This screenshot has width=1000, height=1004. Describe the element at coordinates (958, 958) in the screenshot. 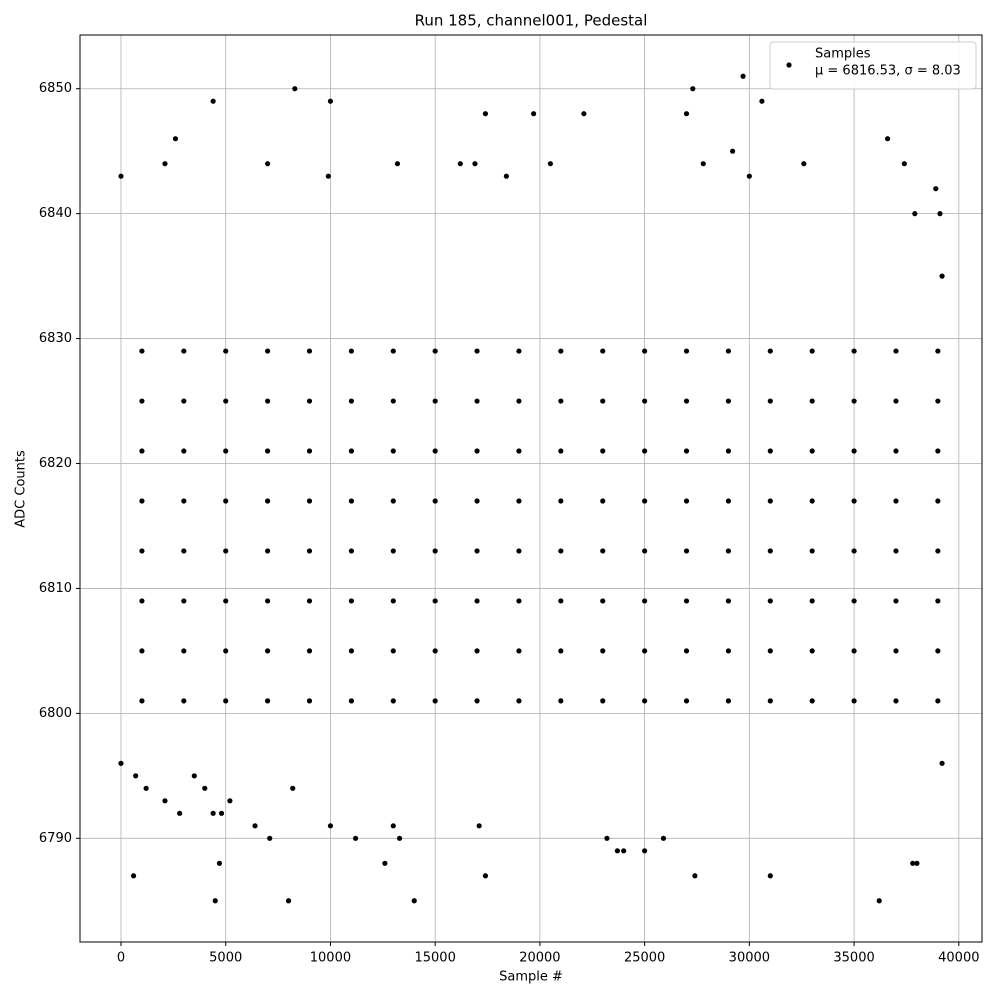

I see `x-tick-label: 40000` at that location.